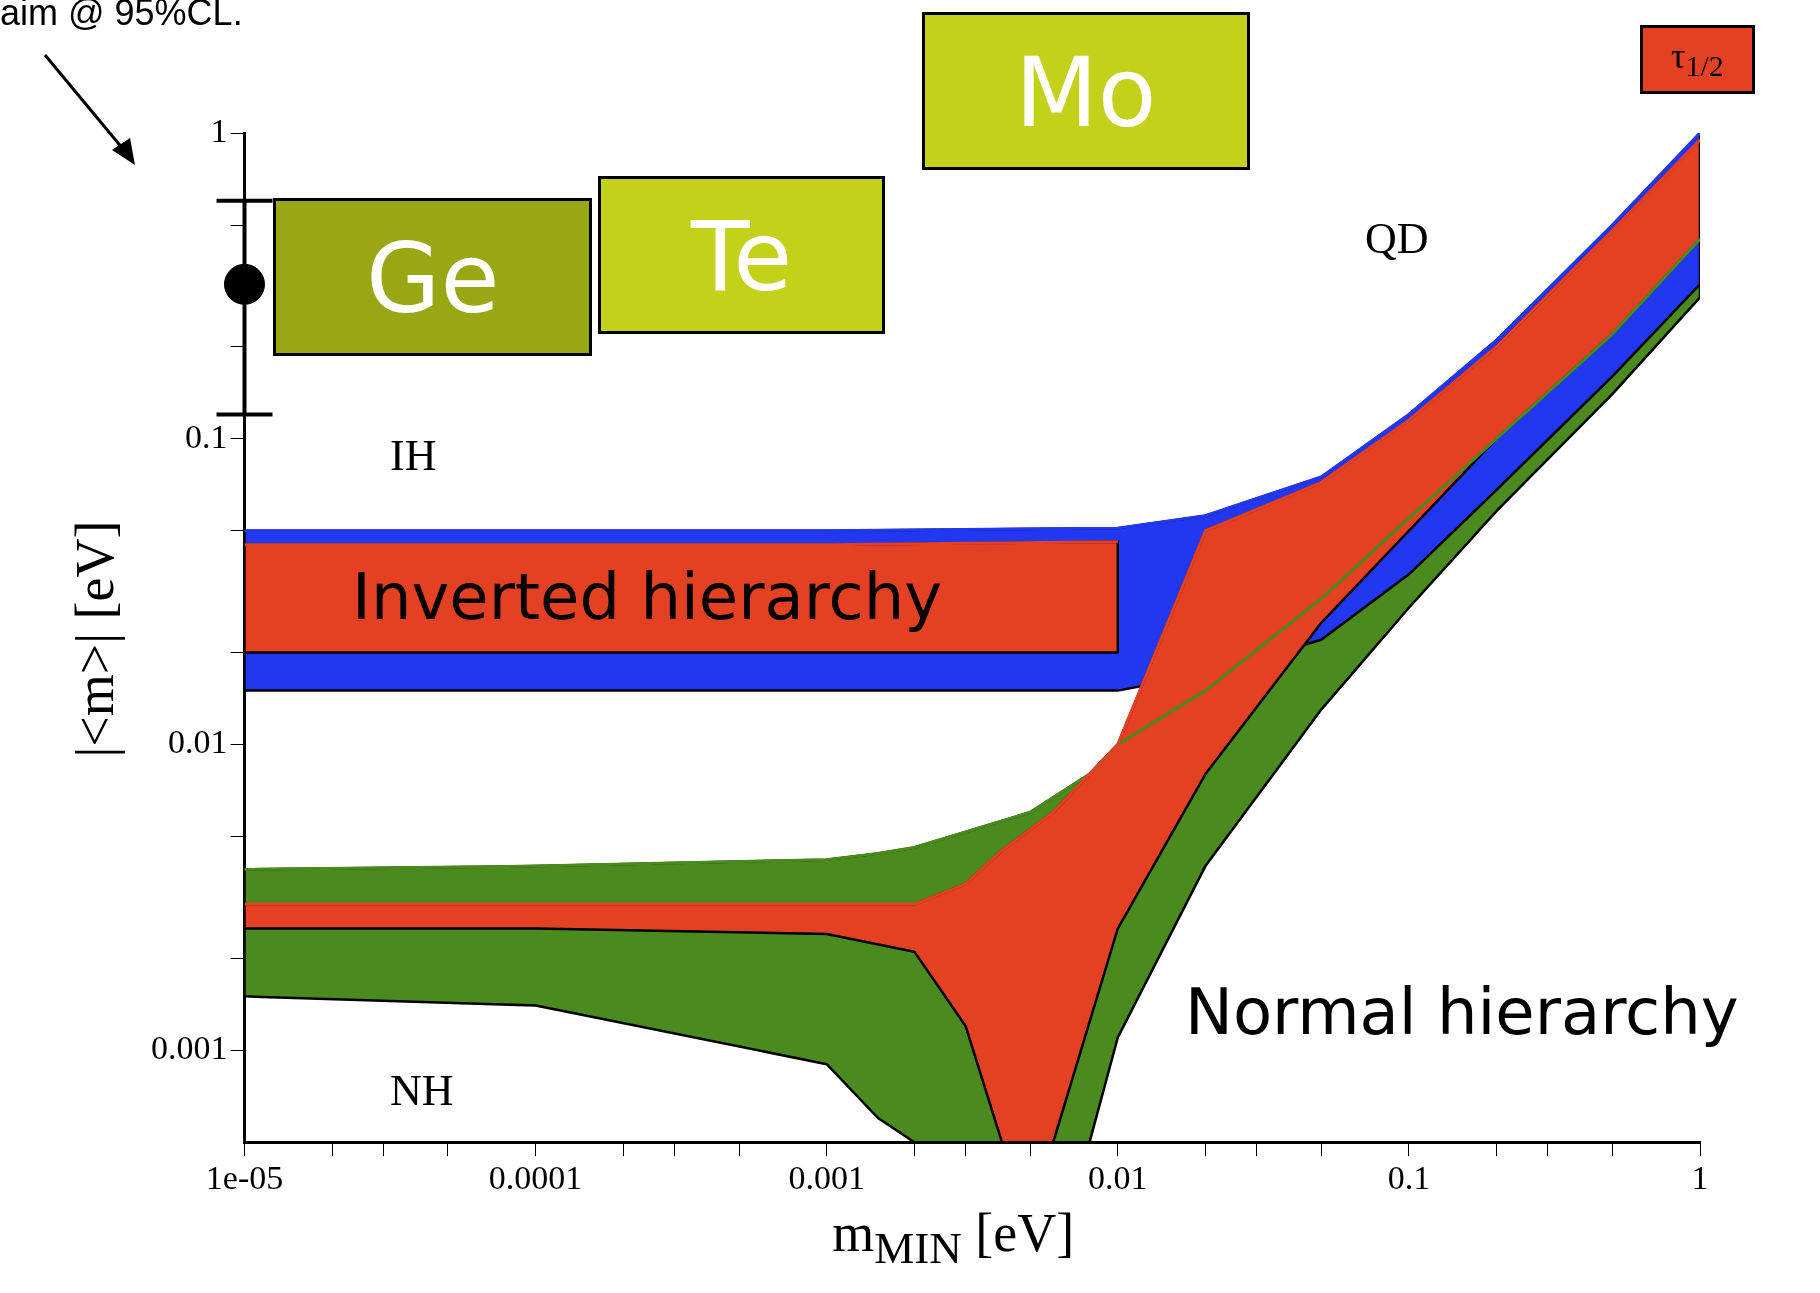  What do you see at coordinates (1462, 1012) in the screenshot?
I see `annotation: Normal hierarchy` at bounding box center [1462, 1012].